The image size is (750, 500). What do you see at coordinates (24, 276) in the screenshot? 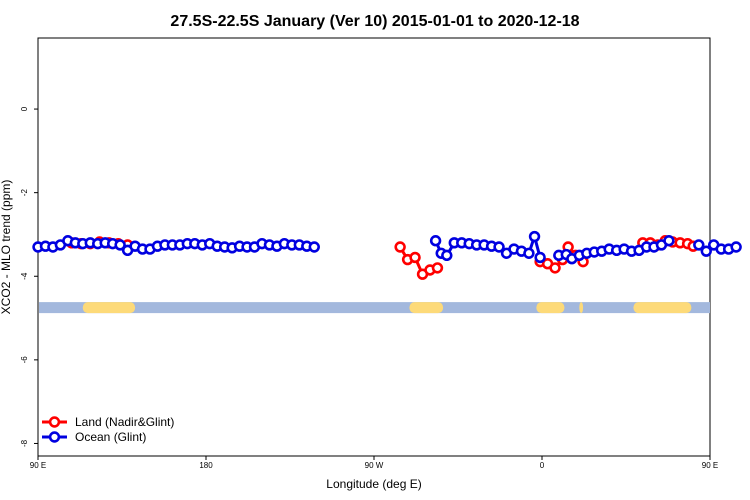
I see `y-tick-label-2: -4` at bounding box center [24, 276].